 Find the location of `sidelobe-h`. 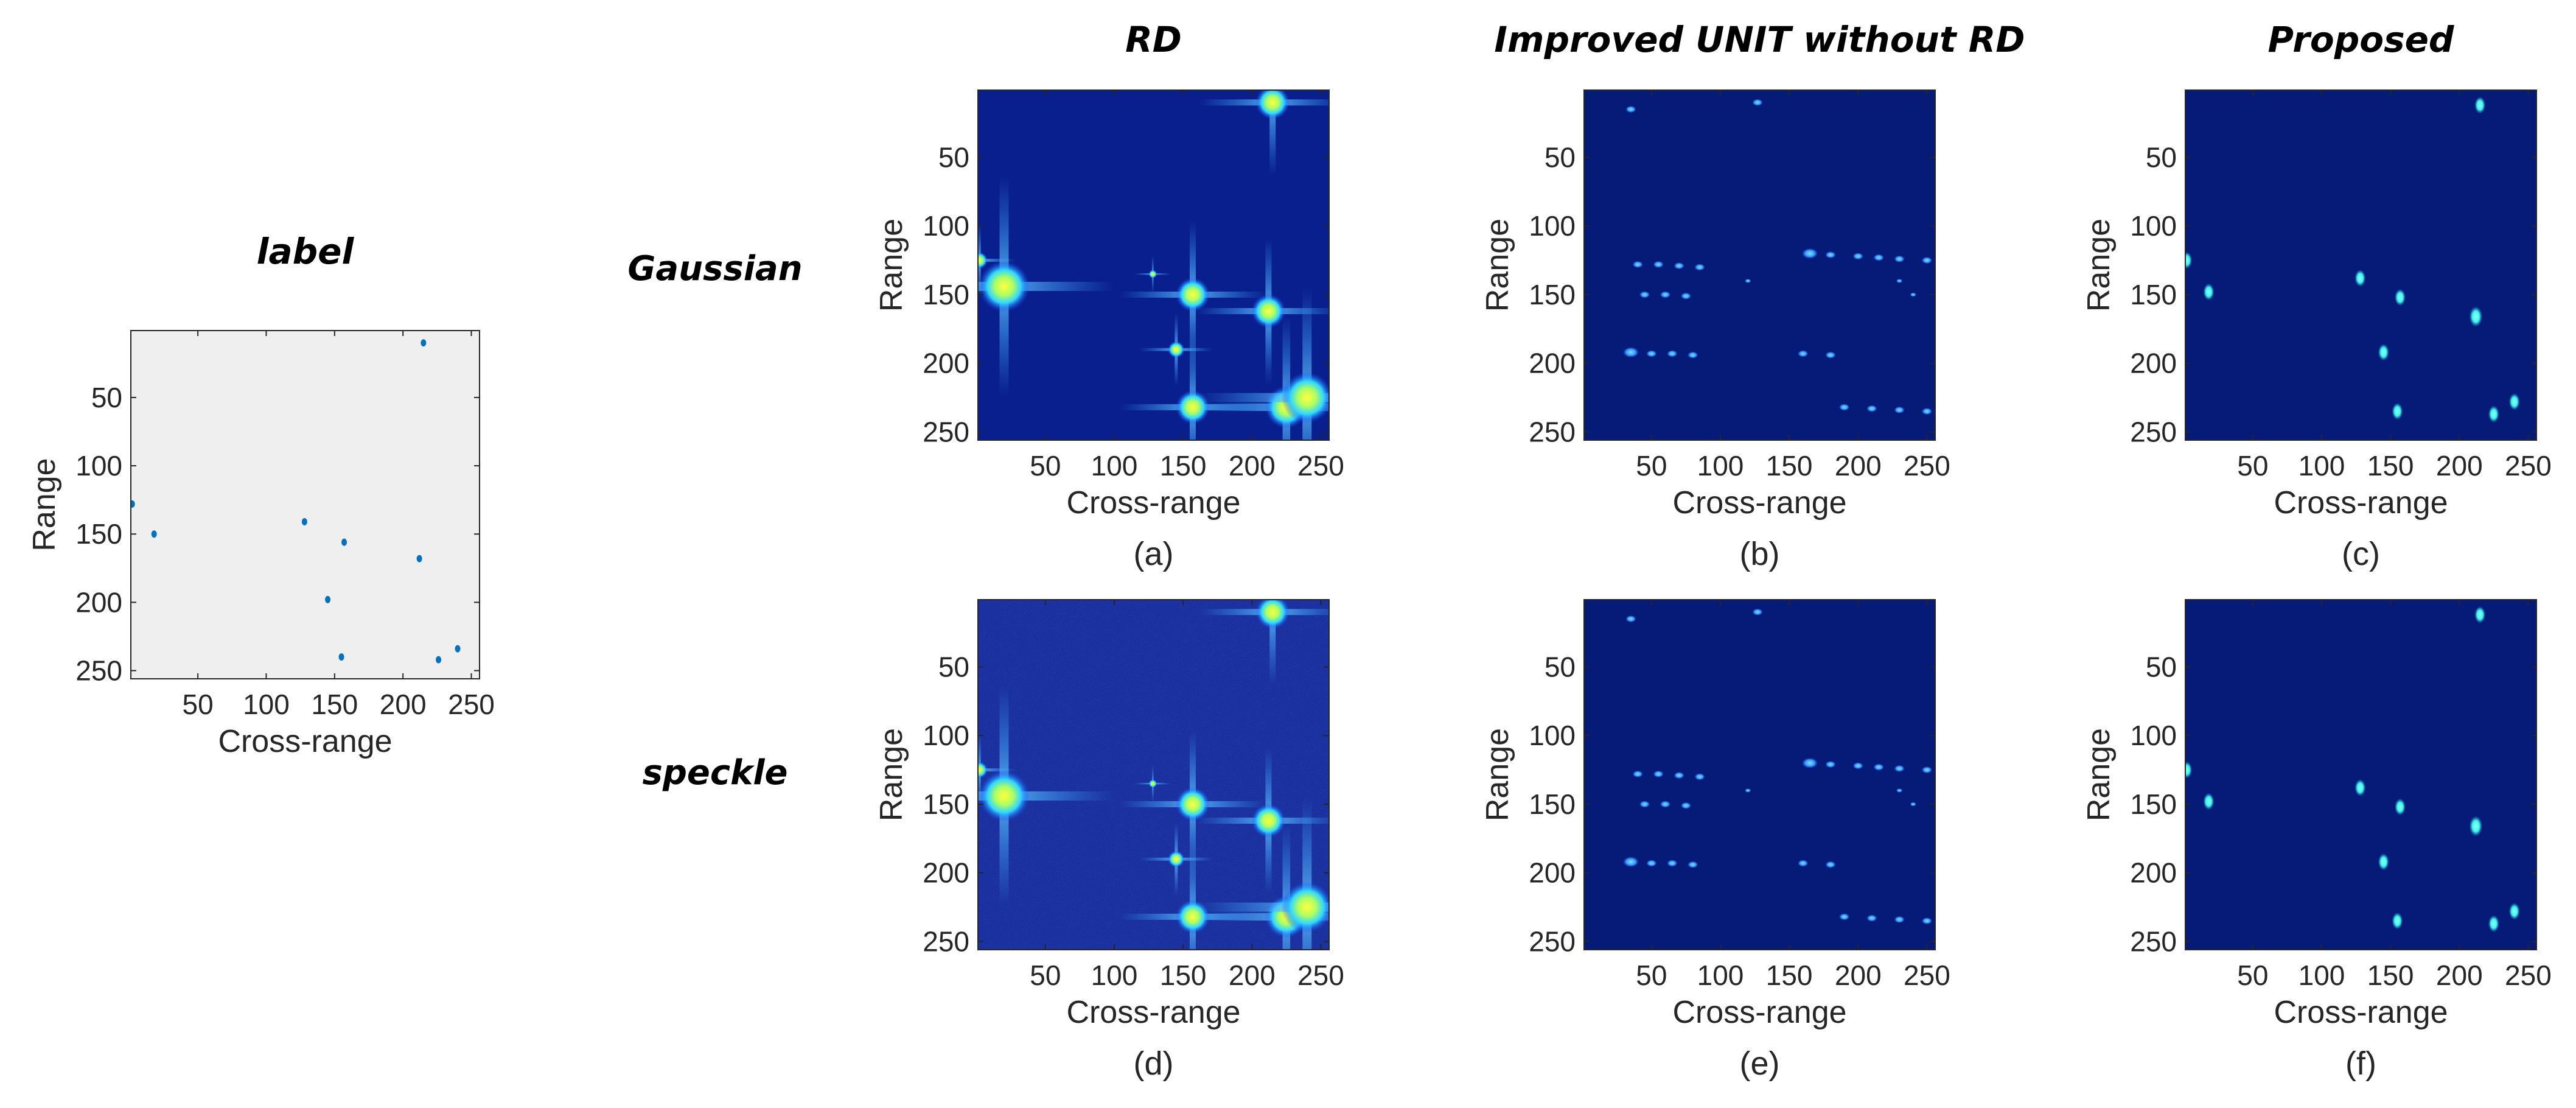

sidelobe-h is located at coordinates (997, 770).